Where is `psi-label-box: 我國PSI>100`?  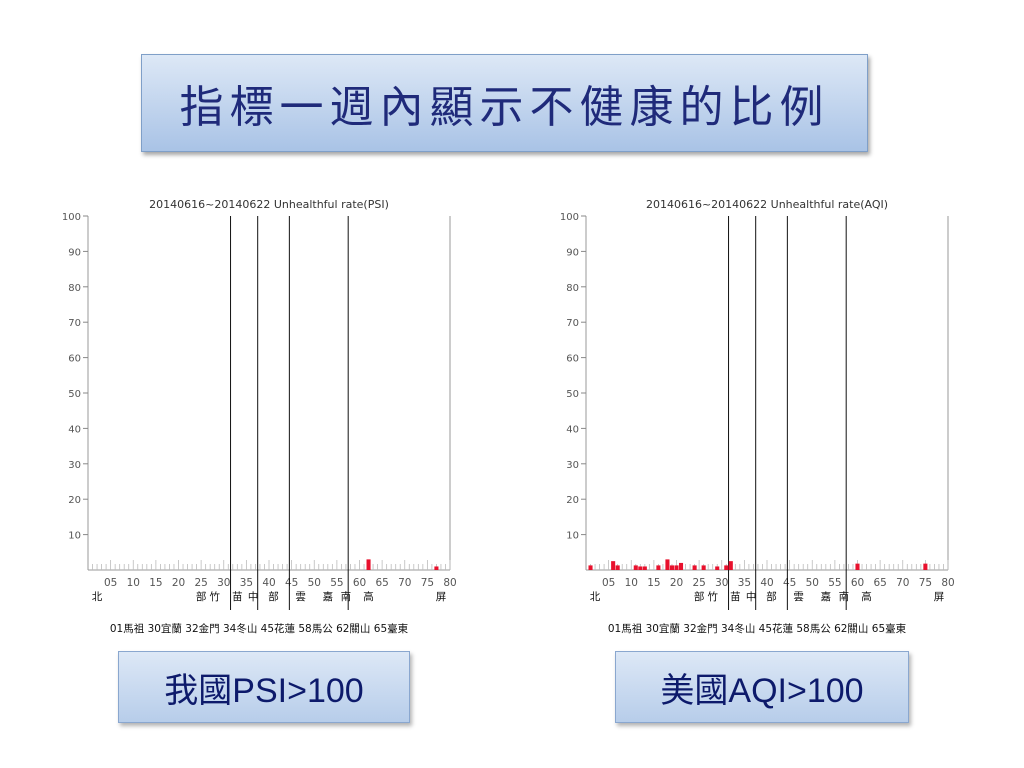
psi-label-box: 我國PSI>100 is located at coordinates (264, 687).